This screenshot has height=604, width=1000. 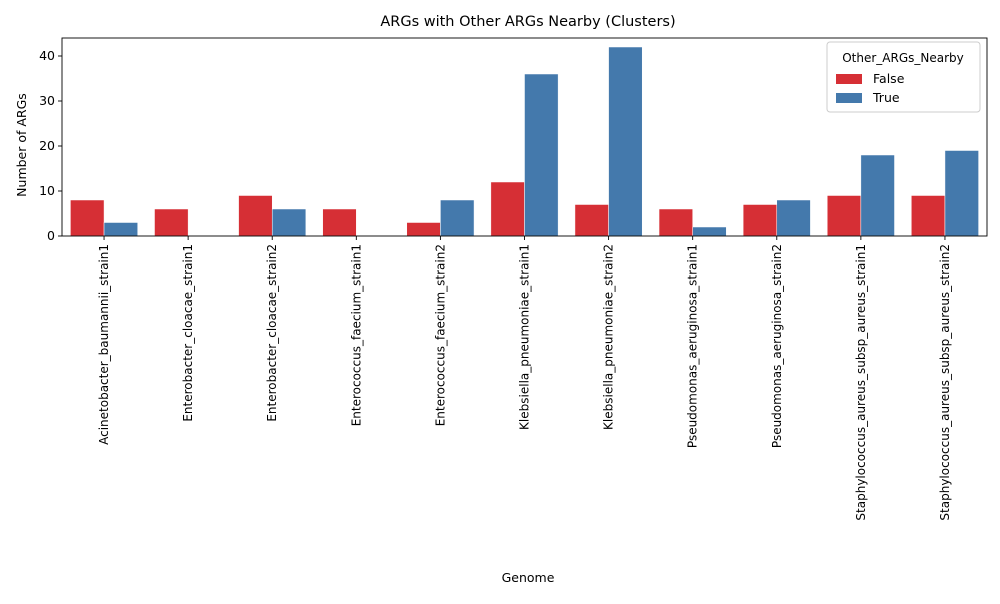 What do you see at coordinates (777, 346) in the screenshot?
I see `x-tick-label: Pseudomonas_aeruginosa_strain2` at bounding box center [777, 346].